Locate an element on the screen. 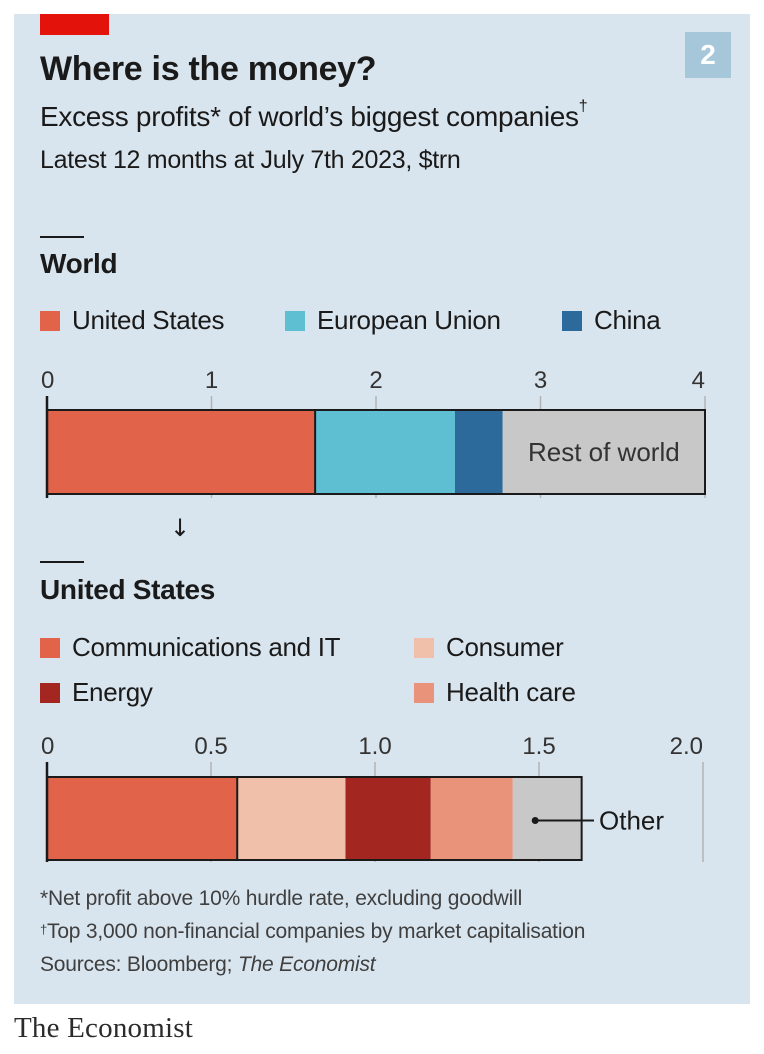 This screenshot has width=764, height=1054. us-bar-other is located at coordinates (547, 818).